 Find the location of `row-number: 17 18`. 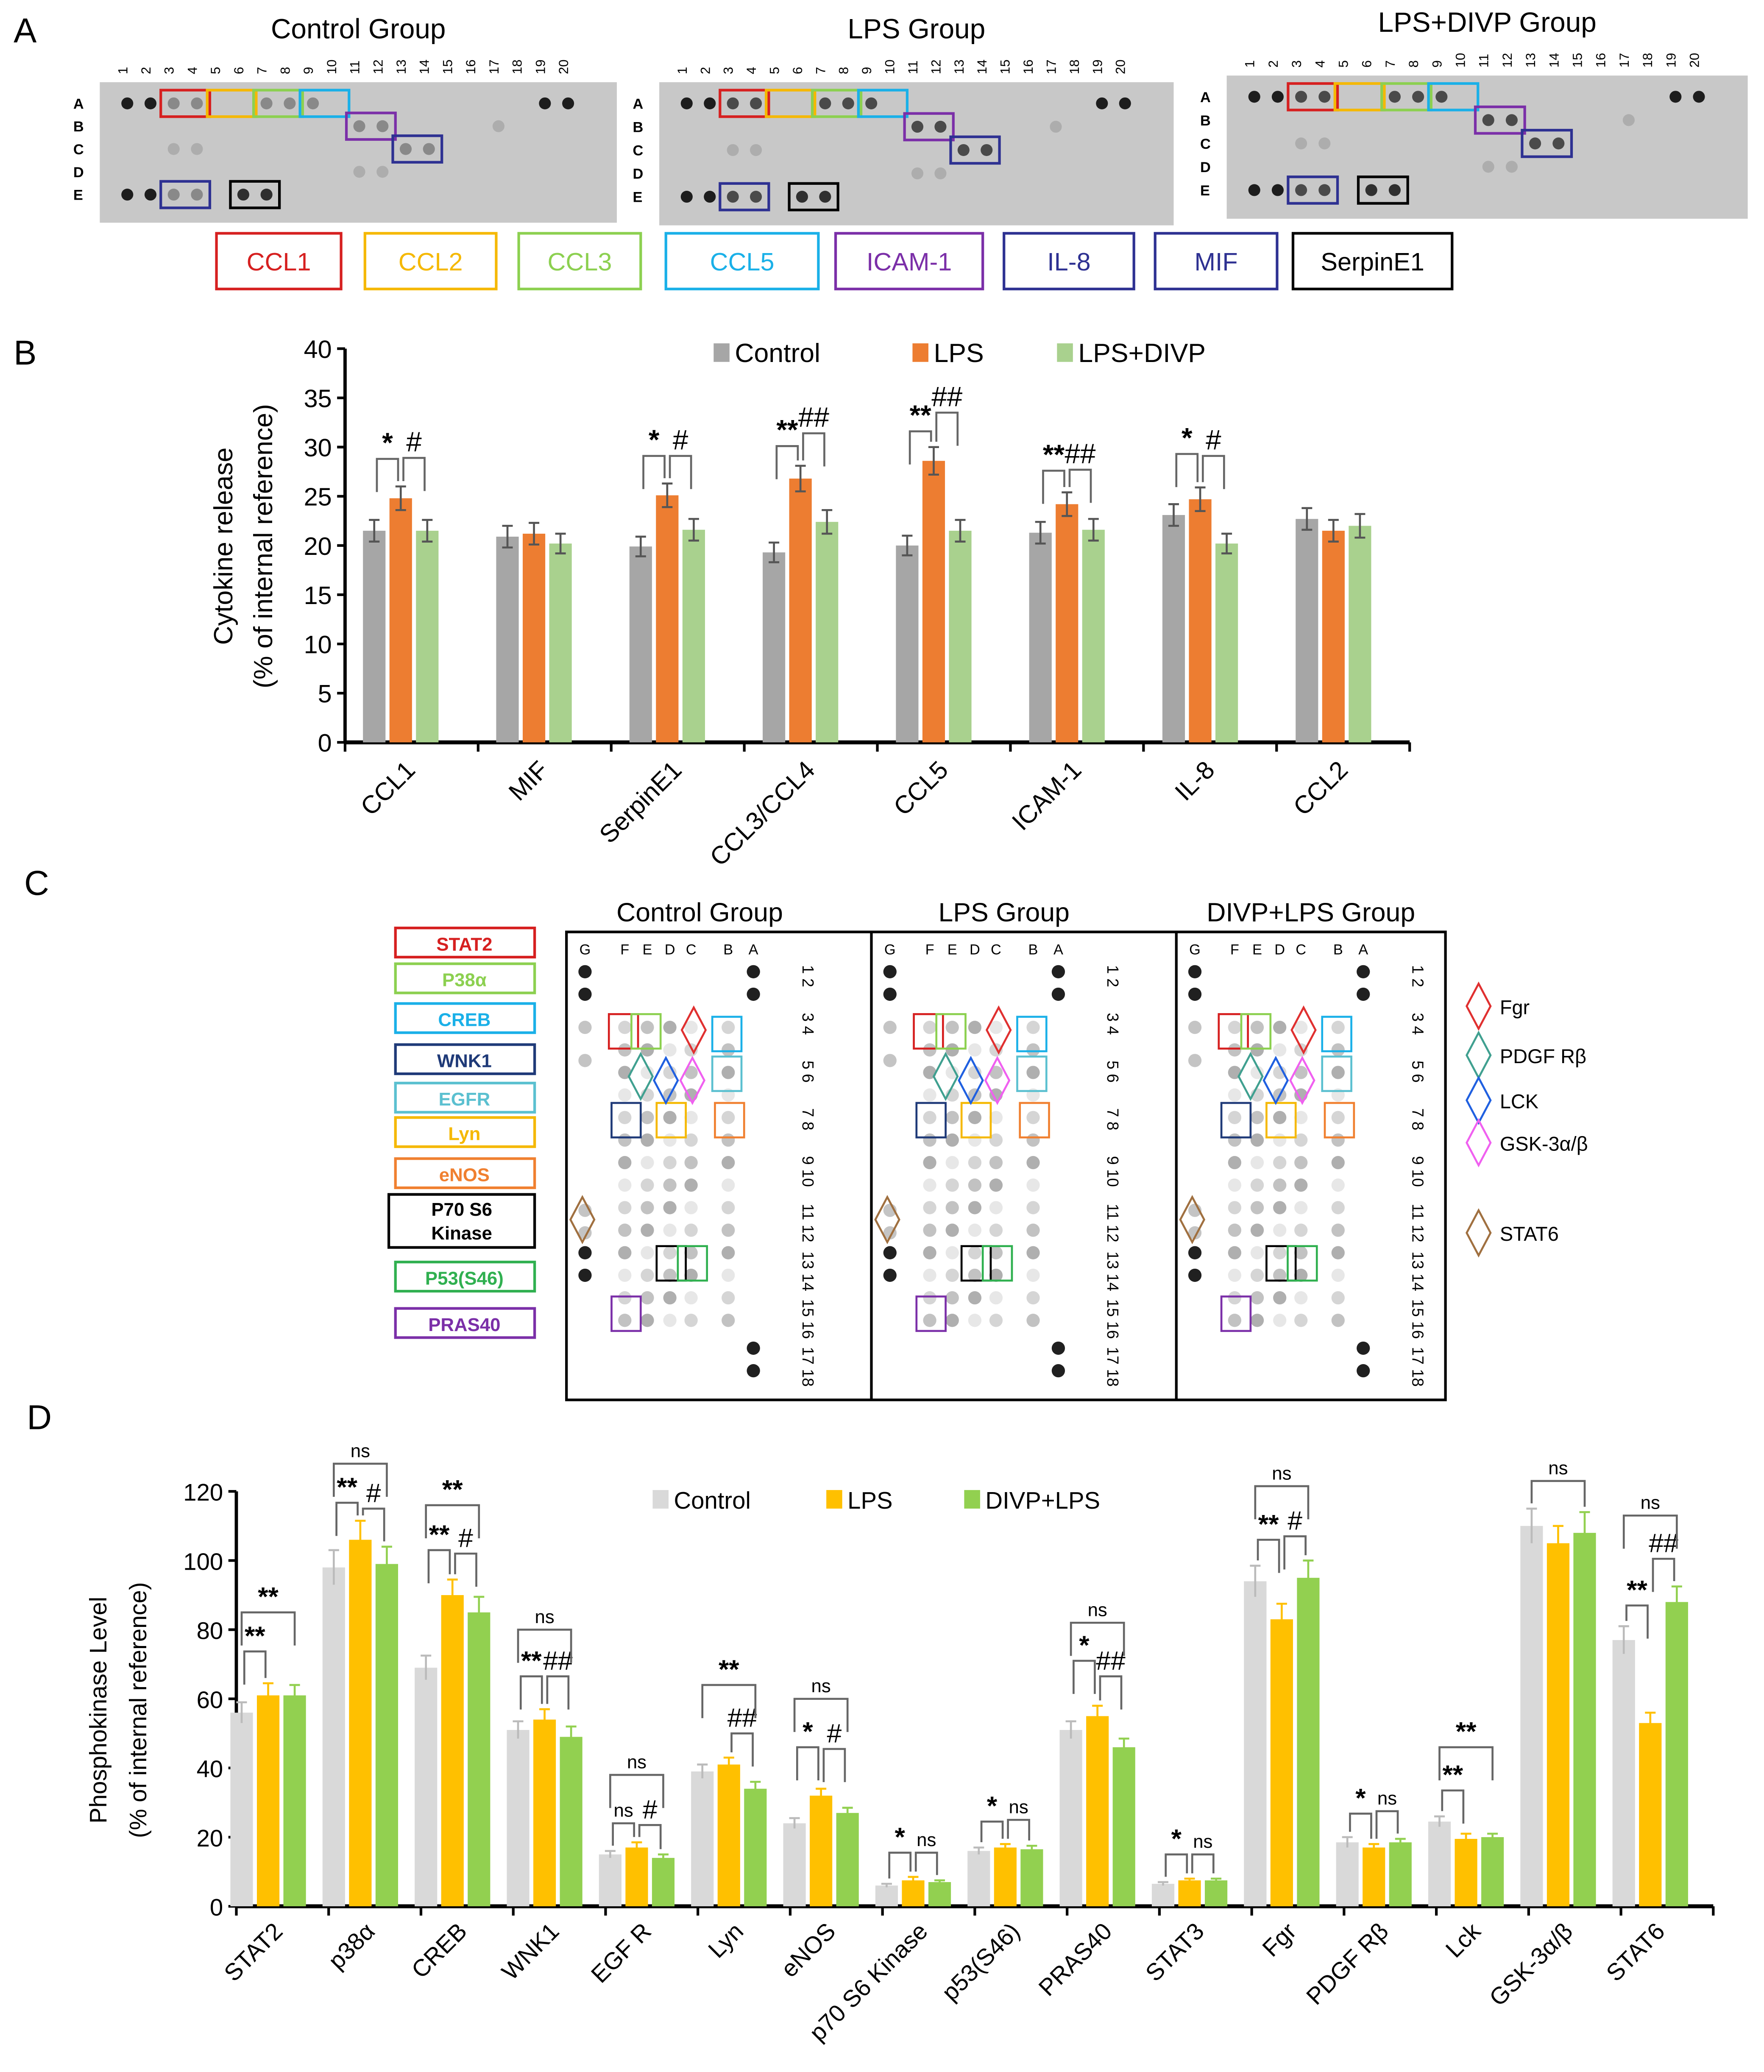

row-number: 17 18 is located at coordinates (1113, 1367).